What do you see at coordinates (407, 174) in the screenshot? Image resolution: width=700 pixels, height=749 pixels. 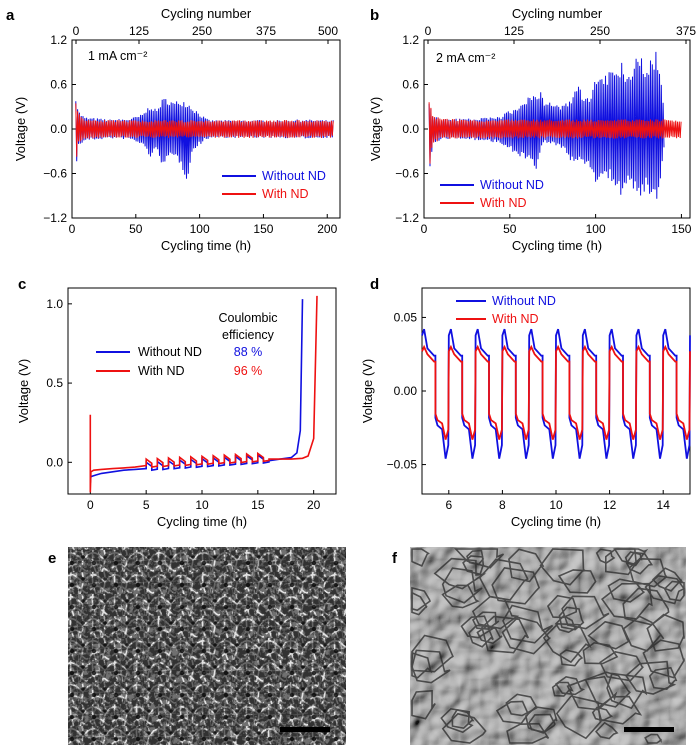 I see `y-tick-label: −0.6` at bounding box center [407, 174].